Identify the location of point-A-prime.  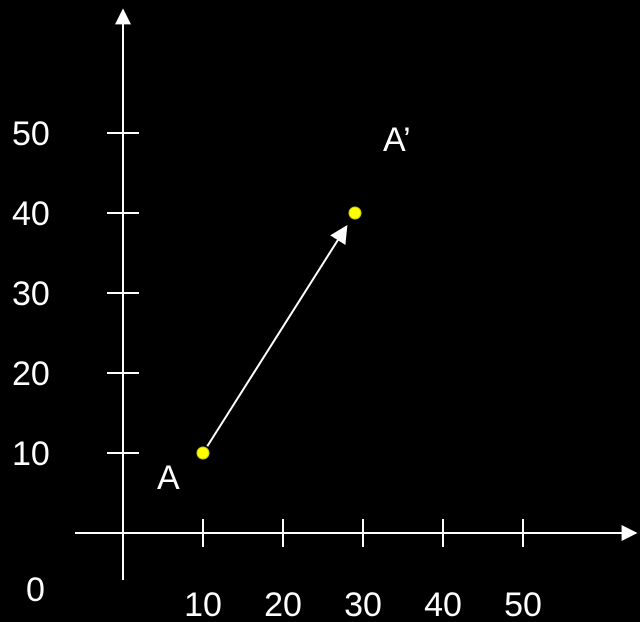
(355, 213).